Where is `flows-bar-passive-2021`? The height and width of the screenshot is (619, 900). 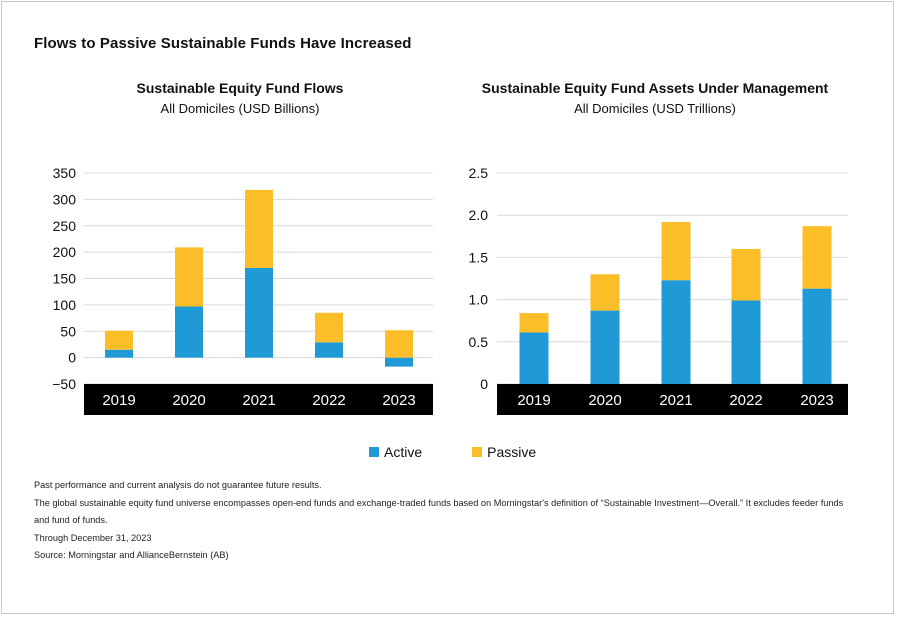
flows-bar-passive-2021 is located at coordinates (259, 228).